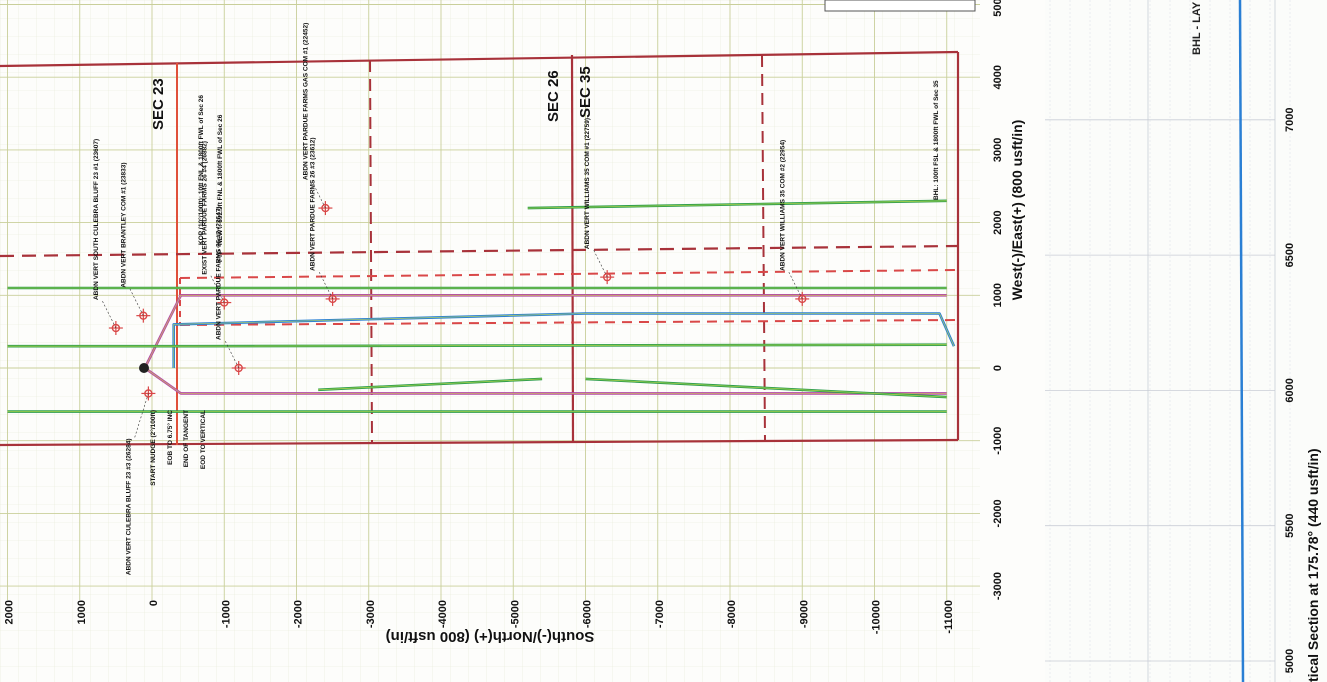 The image size is (1327, 682). Describe the element at coordinates (144, 368) in the screenshot. I see `surface-location-marker` at that location.